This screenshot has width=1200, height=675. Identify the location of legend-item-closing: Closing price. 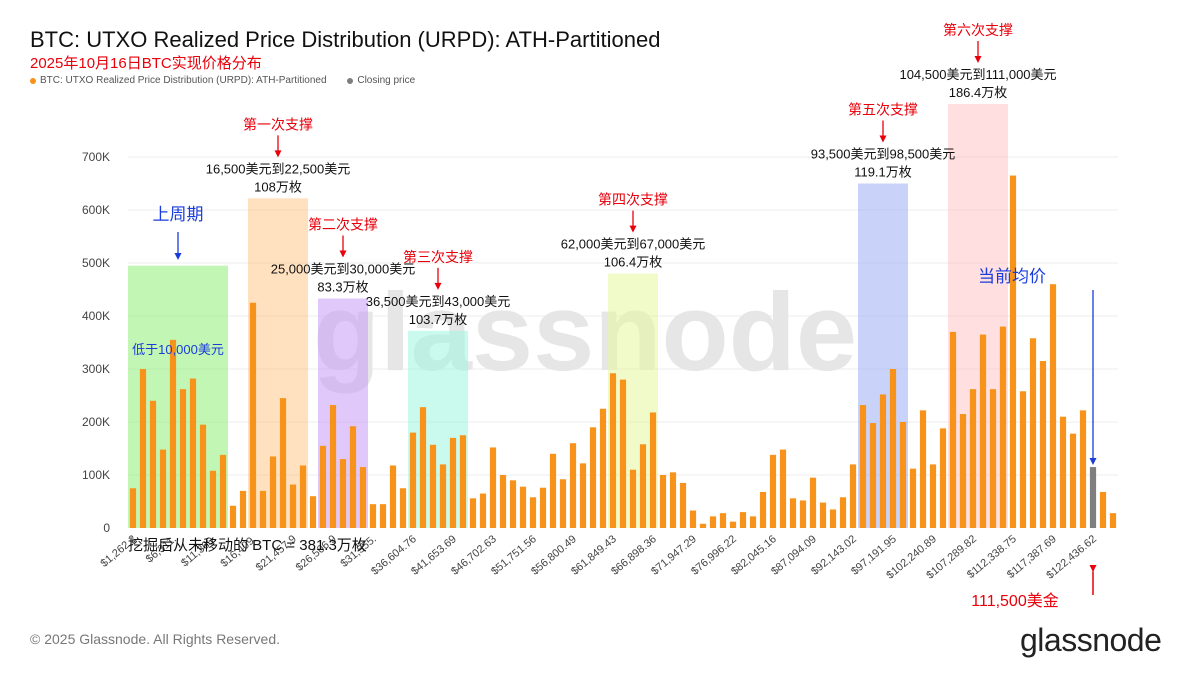
(381, 80).